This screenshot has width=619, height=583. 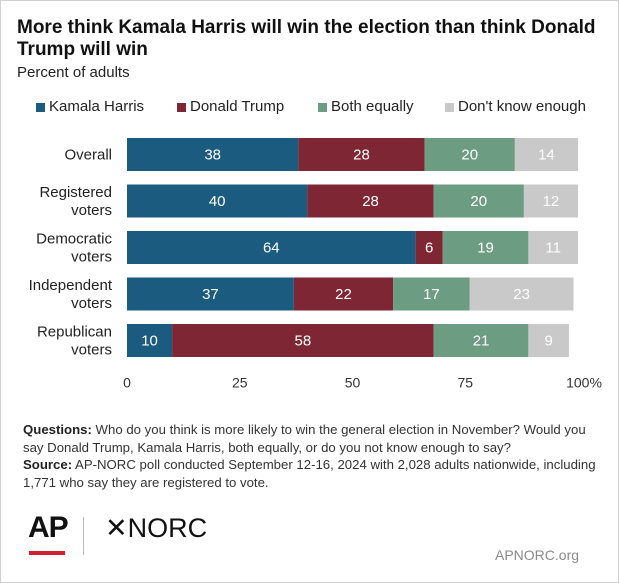 I want to click on bar-donald-trump-democratic-voters, so click(x=429, y=247).